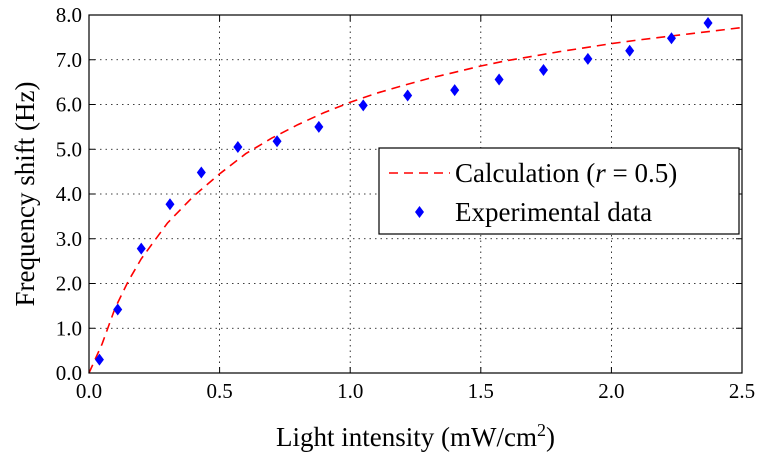 The image size is (764, 459). Describe the element at coordinates (69, 15) in the screenshot. I see `y-tick-label: 8.0` at that location.